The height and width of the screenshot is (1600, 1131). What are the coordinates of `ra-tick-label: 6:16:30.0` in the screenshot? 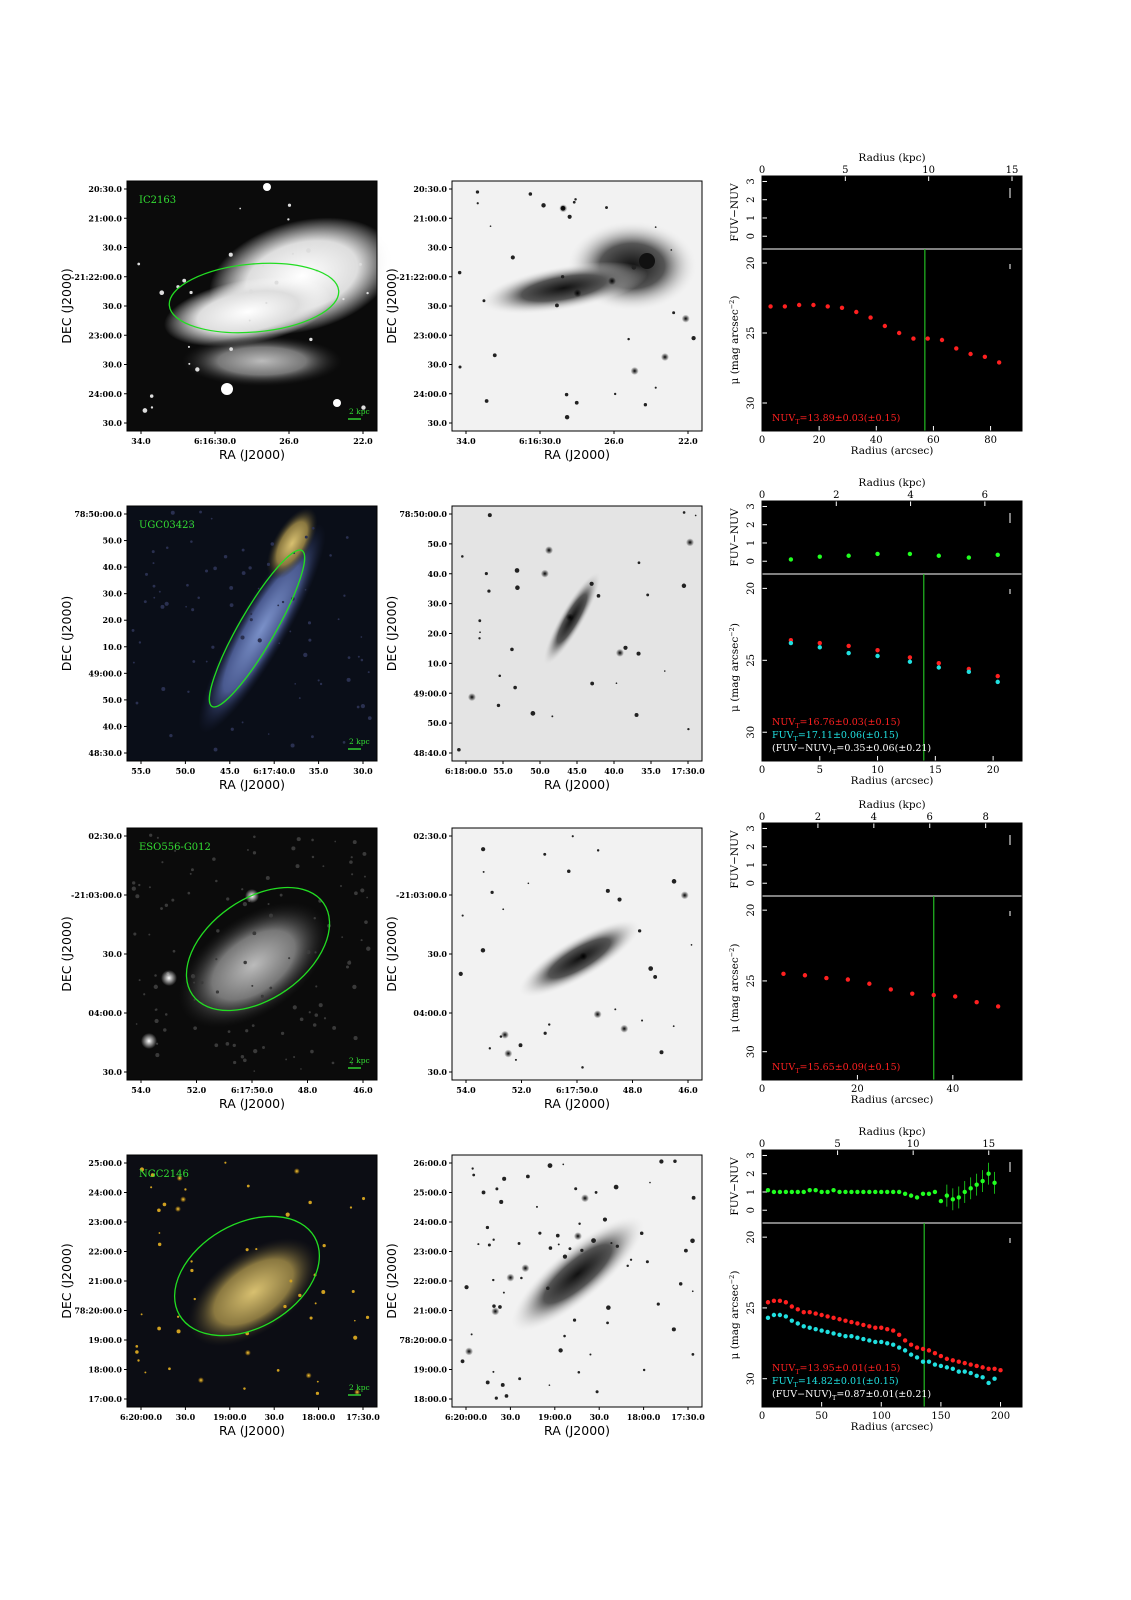 It's located at (540, 441).